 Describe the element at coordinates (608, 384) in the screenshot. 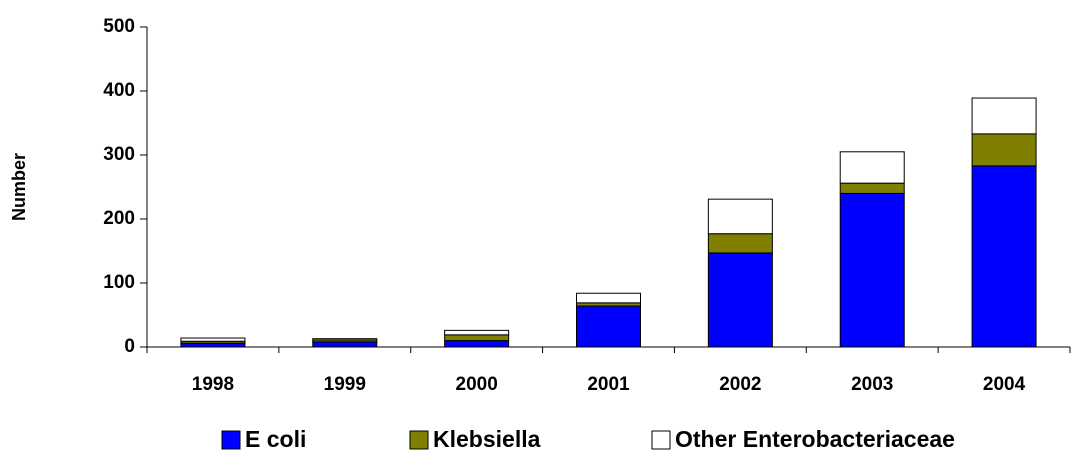

I see `x-tick-label: 2001` at that location.